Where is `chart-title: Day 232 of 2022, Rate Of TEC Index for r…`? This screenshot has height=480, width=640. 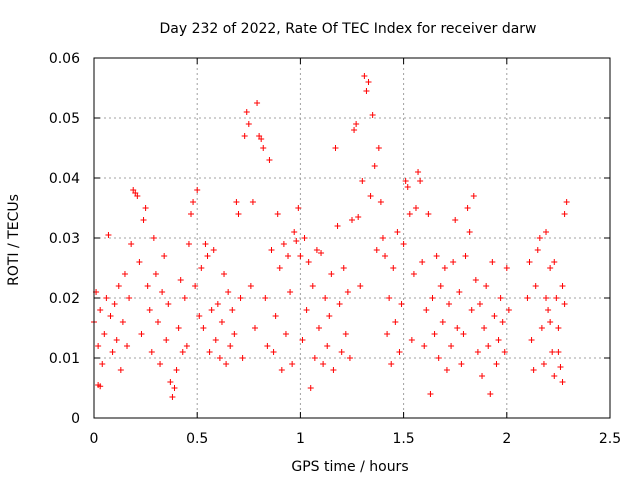 chart-title: Day 232 of 2022, Rate Of TEC Index for r… is located at coordinates (347, 29).